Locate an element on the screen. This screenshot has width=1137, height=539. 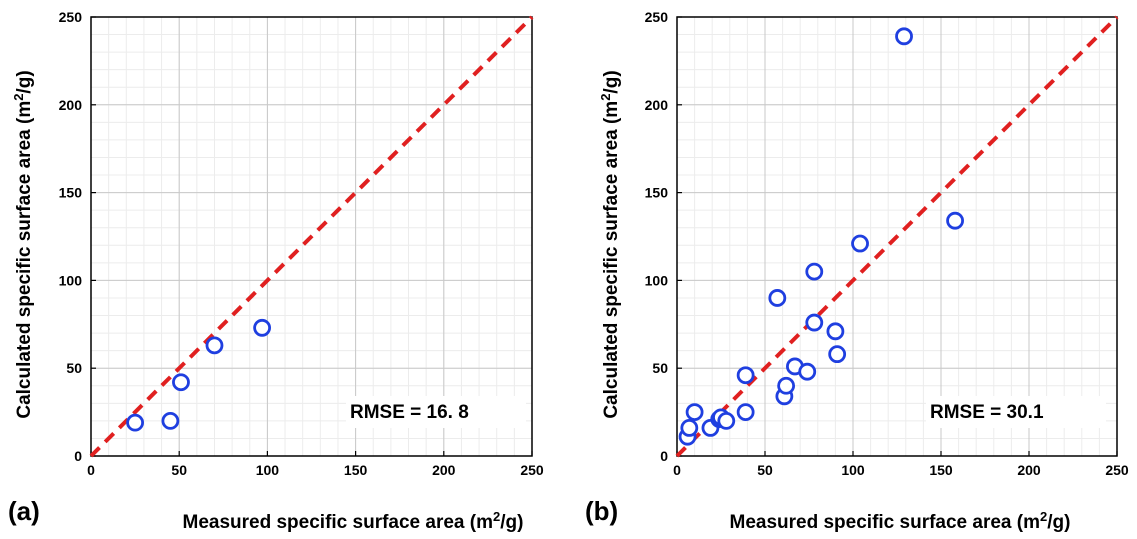
rmse-annotation: RMSE = 30.1 is located at coordinates (987, 412).